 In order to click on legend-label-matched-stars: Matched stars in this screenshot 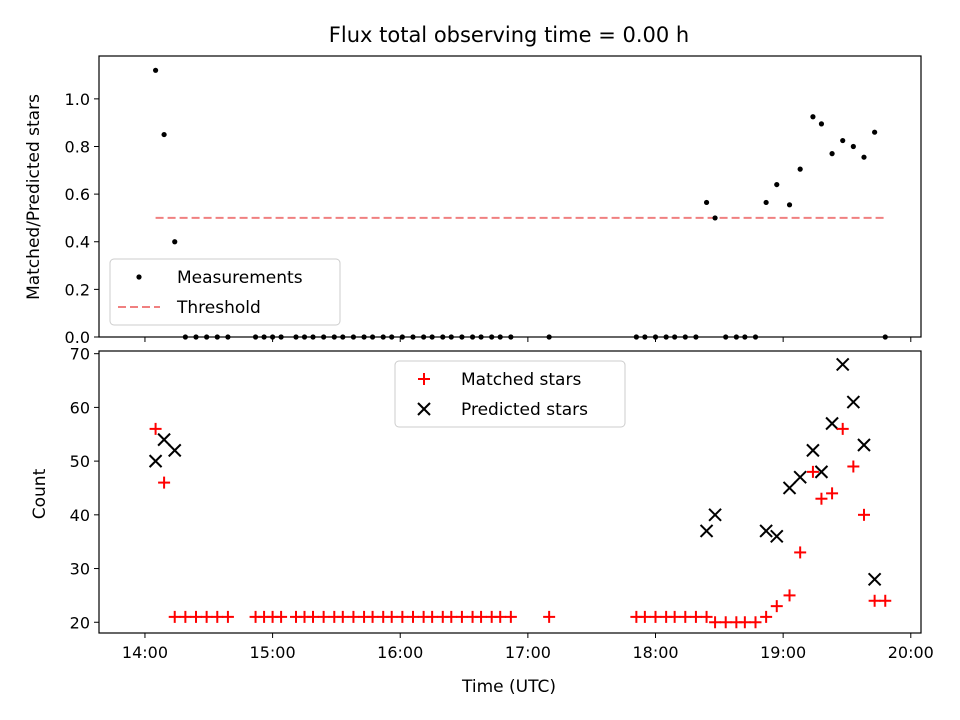, I will do `click(521, 380)`.